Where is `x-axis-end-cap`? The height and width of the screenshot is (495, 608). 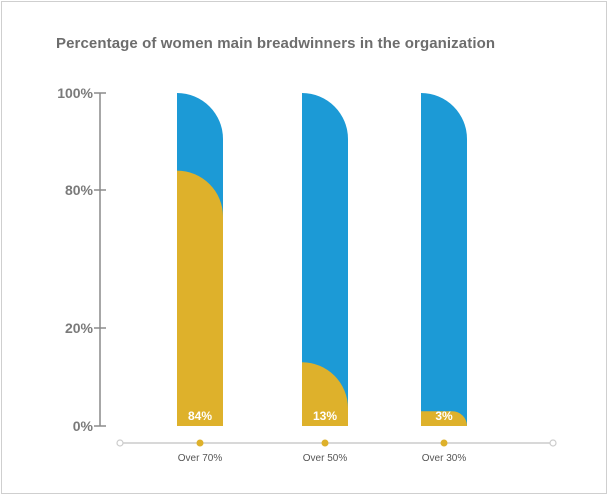 x-axis-end-cap is located at coordinates (553, 443).